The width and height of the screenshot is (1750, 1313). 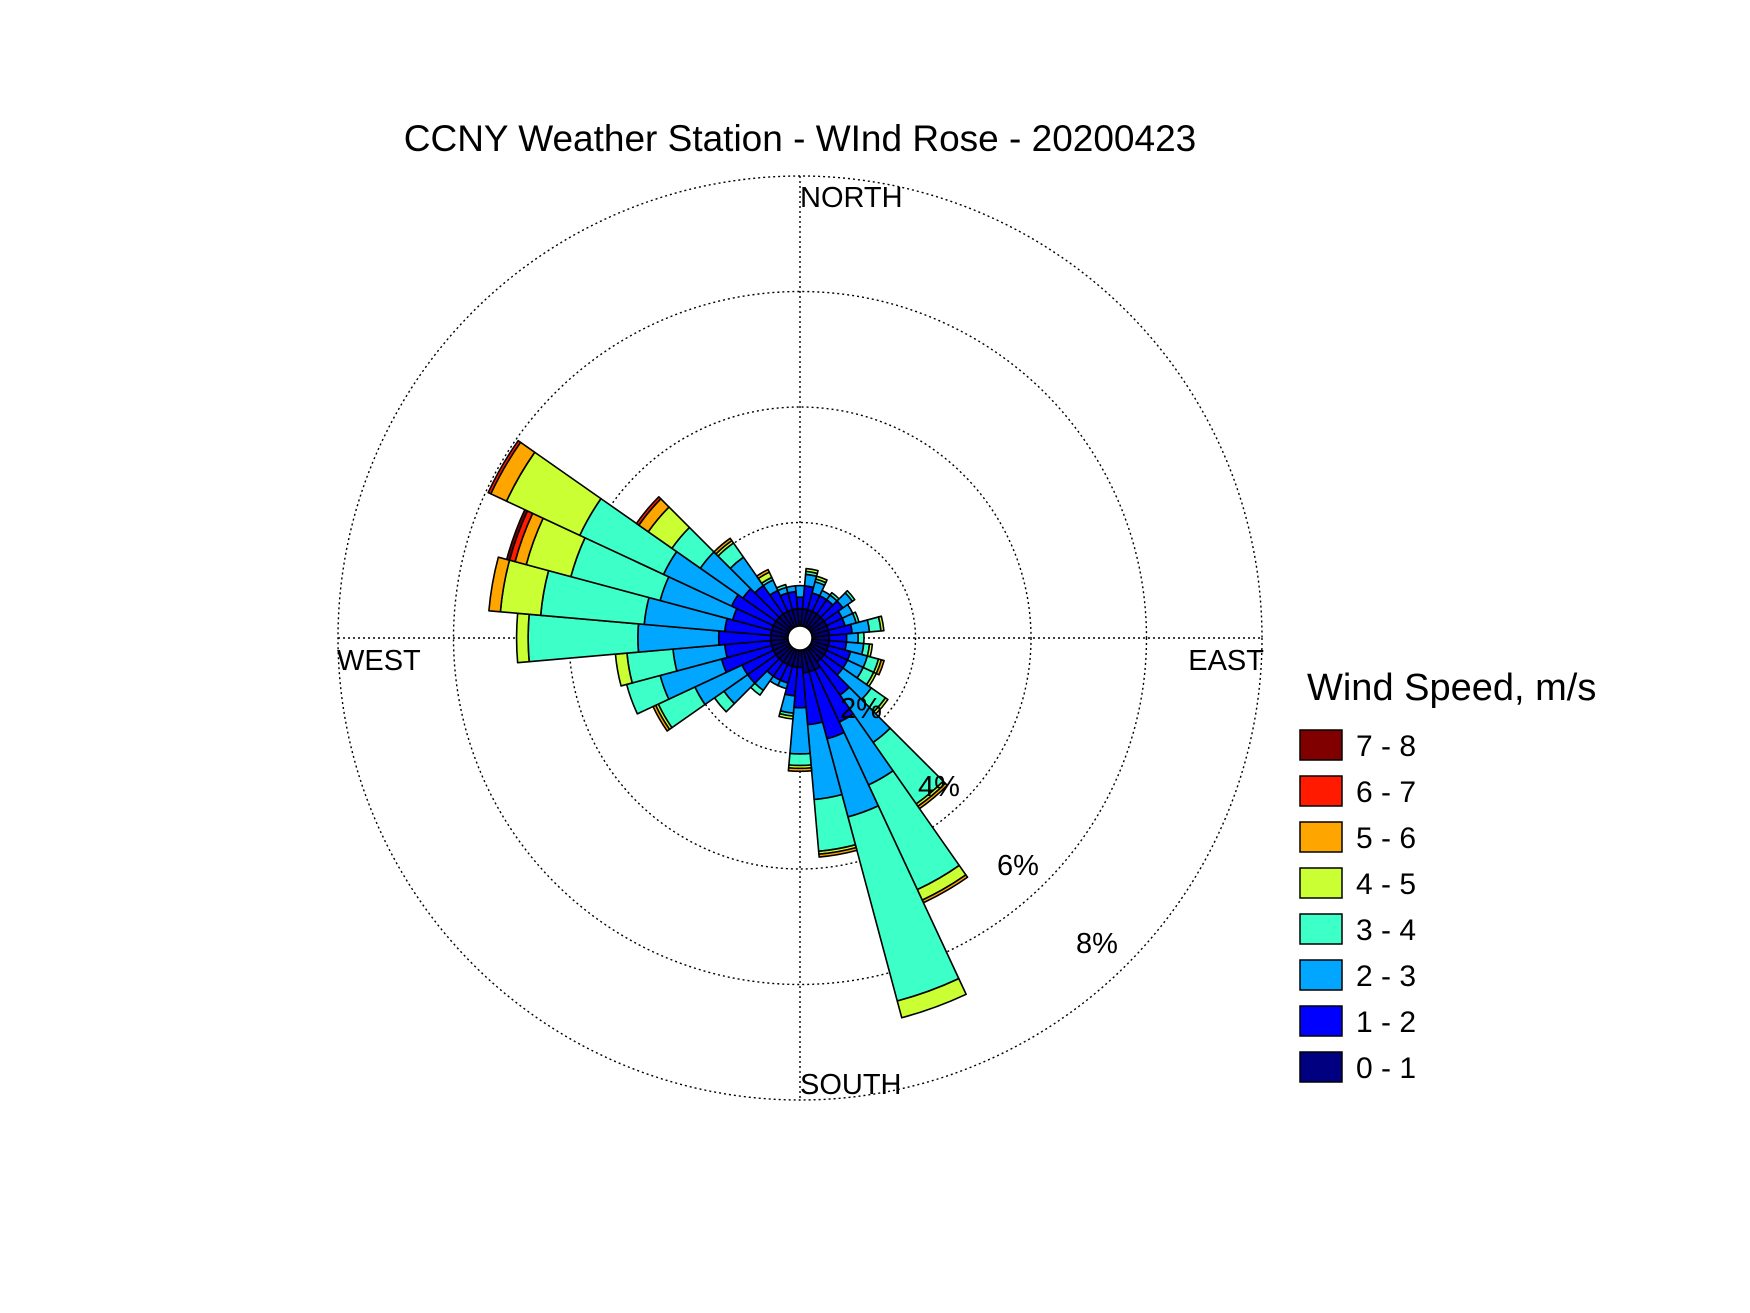 What do you see at coordinates (1226, 661) in the screenshot?
I see `east-label: EAST` at bounding box center [1226, 661].